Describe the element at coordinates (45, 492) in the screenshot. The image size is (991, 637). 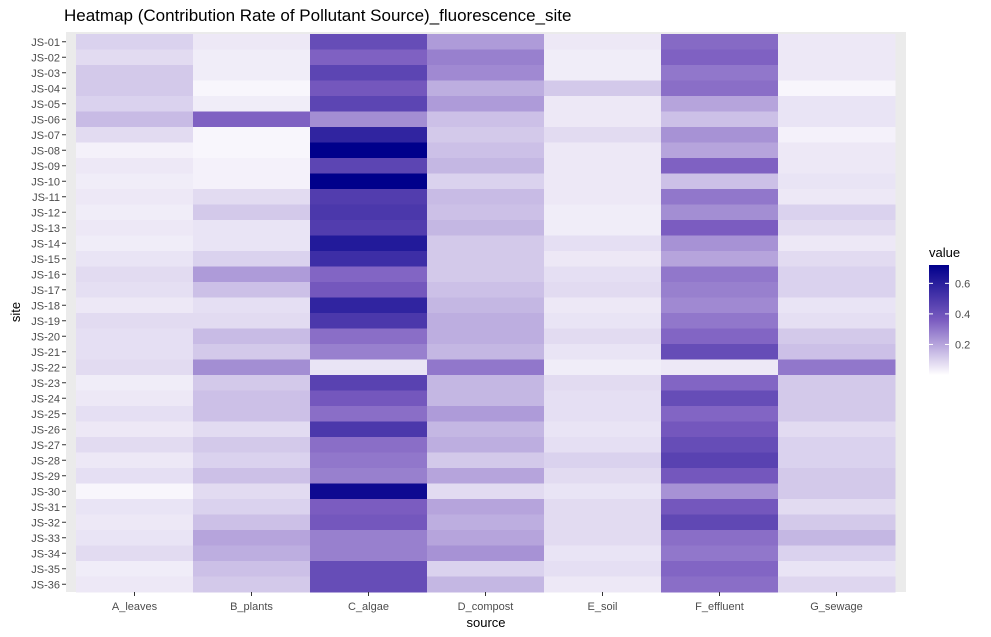
I see `y-tick-label: JS-30` at that location.